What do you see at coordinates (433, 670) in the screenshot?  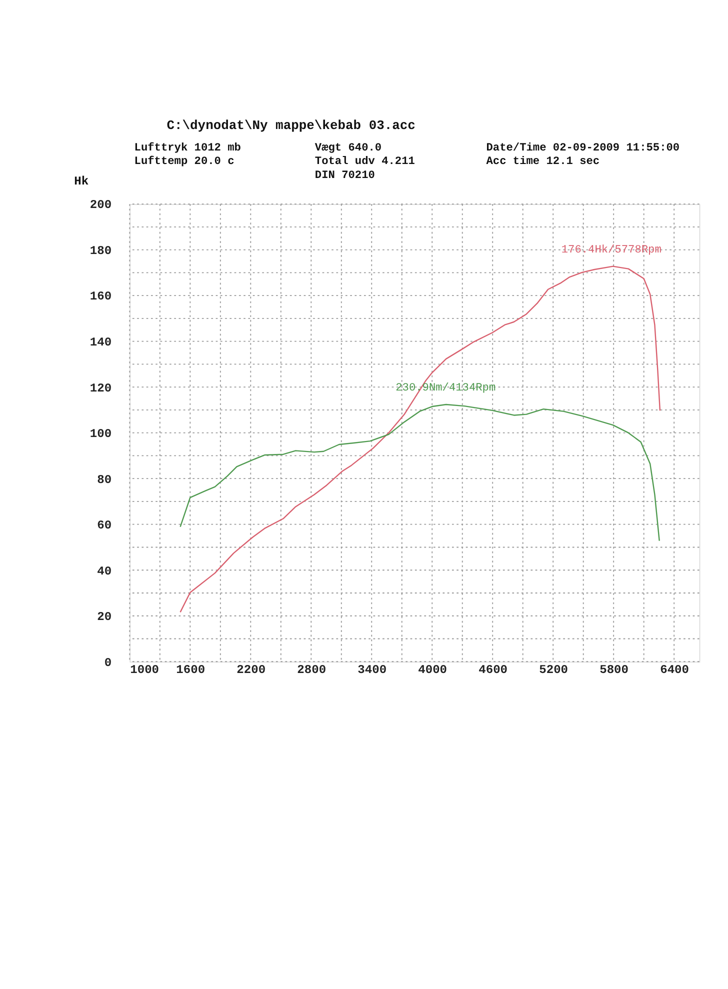 I see `x-tick-label: 4000` at bounding box center [433, 670].